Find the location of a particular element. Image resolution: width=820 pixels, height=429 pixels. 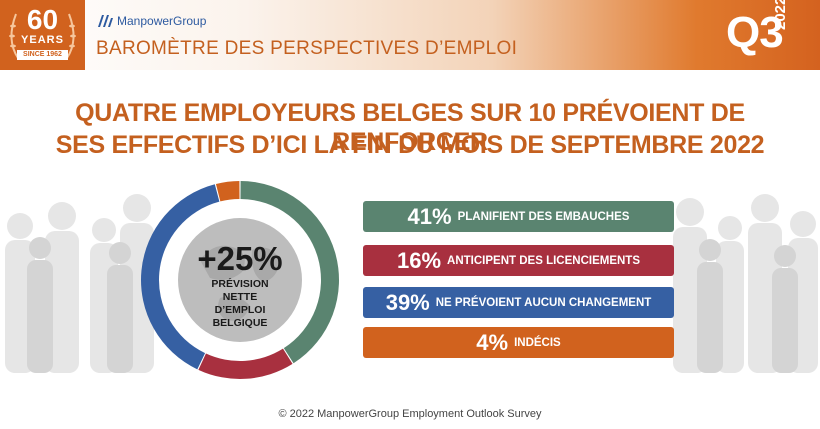

donut-slice-hiring is located at coordinates (289, 272).